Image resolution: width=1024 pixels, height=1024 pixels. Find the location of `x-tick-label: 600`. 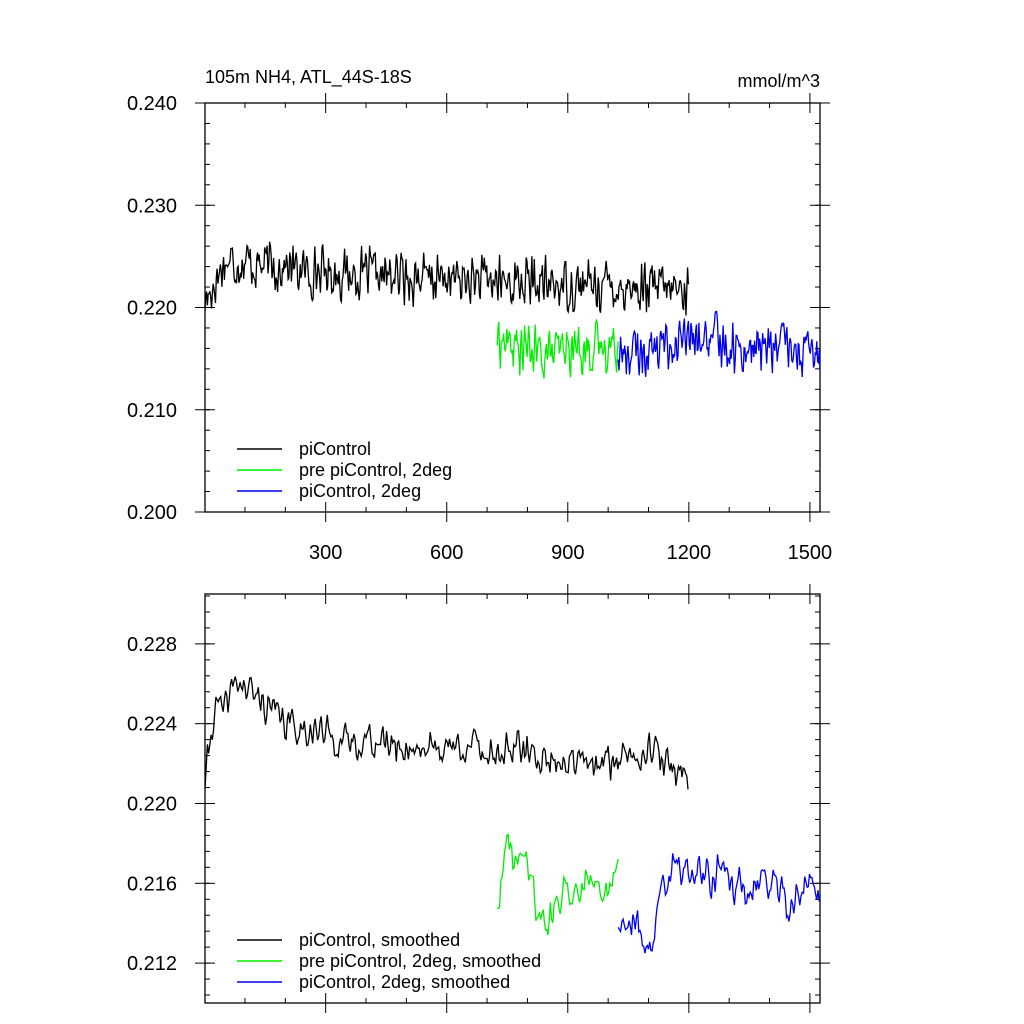

x-tick-label: 600 is located at coordinates (446, 553).